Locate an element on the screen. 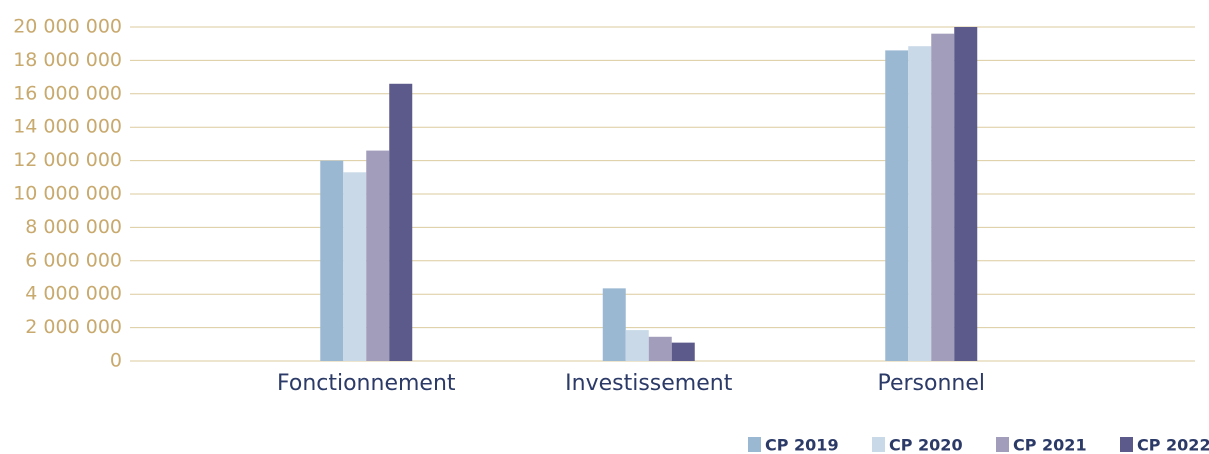  y-tick-label: 2 000 000 is located at coordinates (73, 327).